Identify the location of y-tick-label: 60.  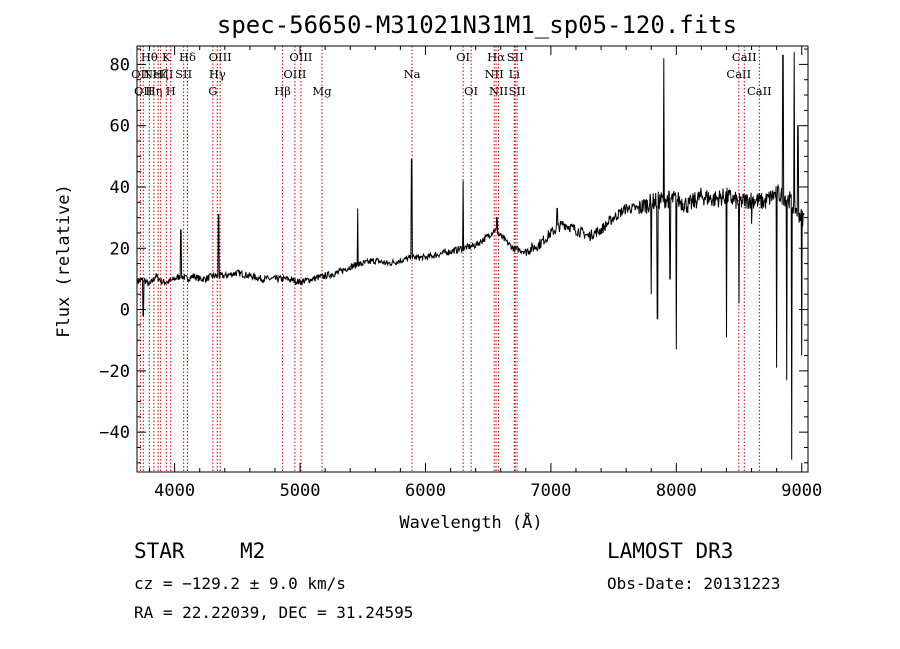
(120, 127).